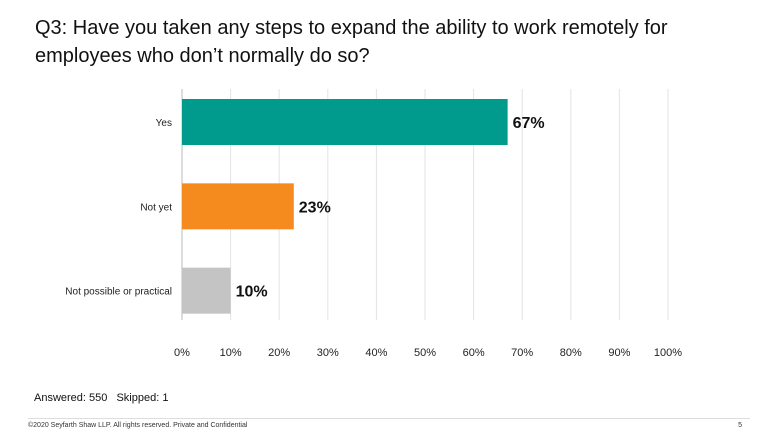  Describe the element at coordinates (522, 353) in the screenshot. I see `x-tick-label: 70%` at that location.